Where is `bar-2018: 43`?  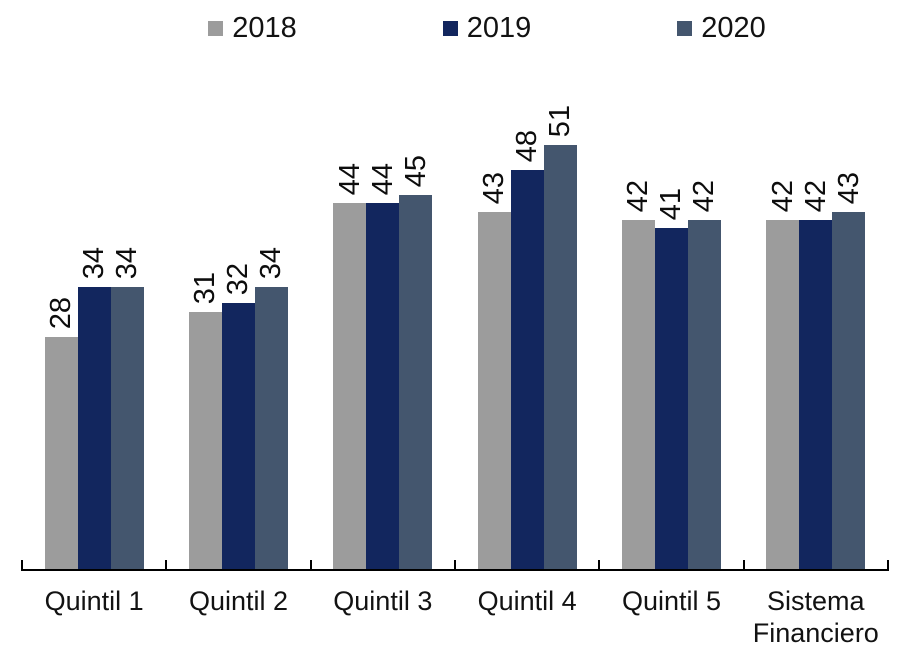
bar-2018: 43 is located at coordinates (494, 371).